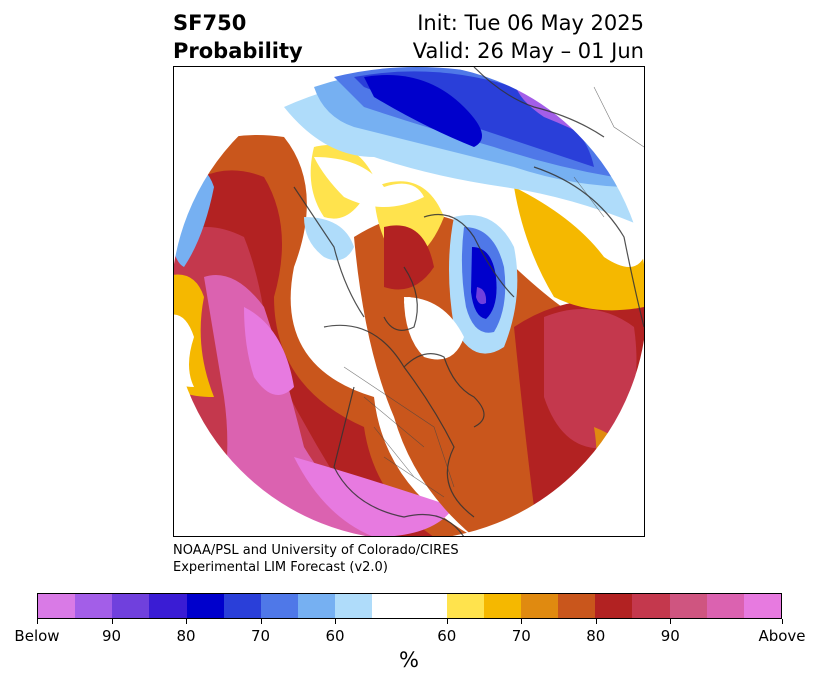 The width and height of the screenshot is (819, 686). What do you see at coordinates (238, 37) in the screenshot?
I see `map-title: SF750 Probability` at bounding box center [238, 37].